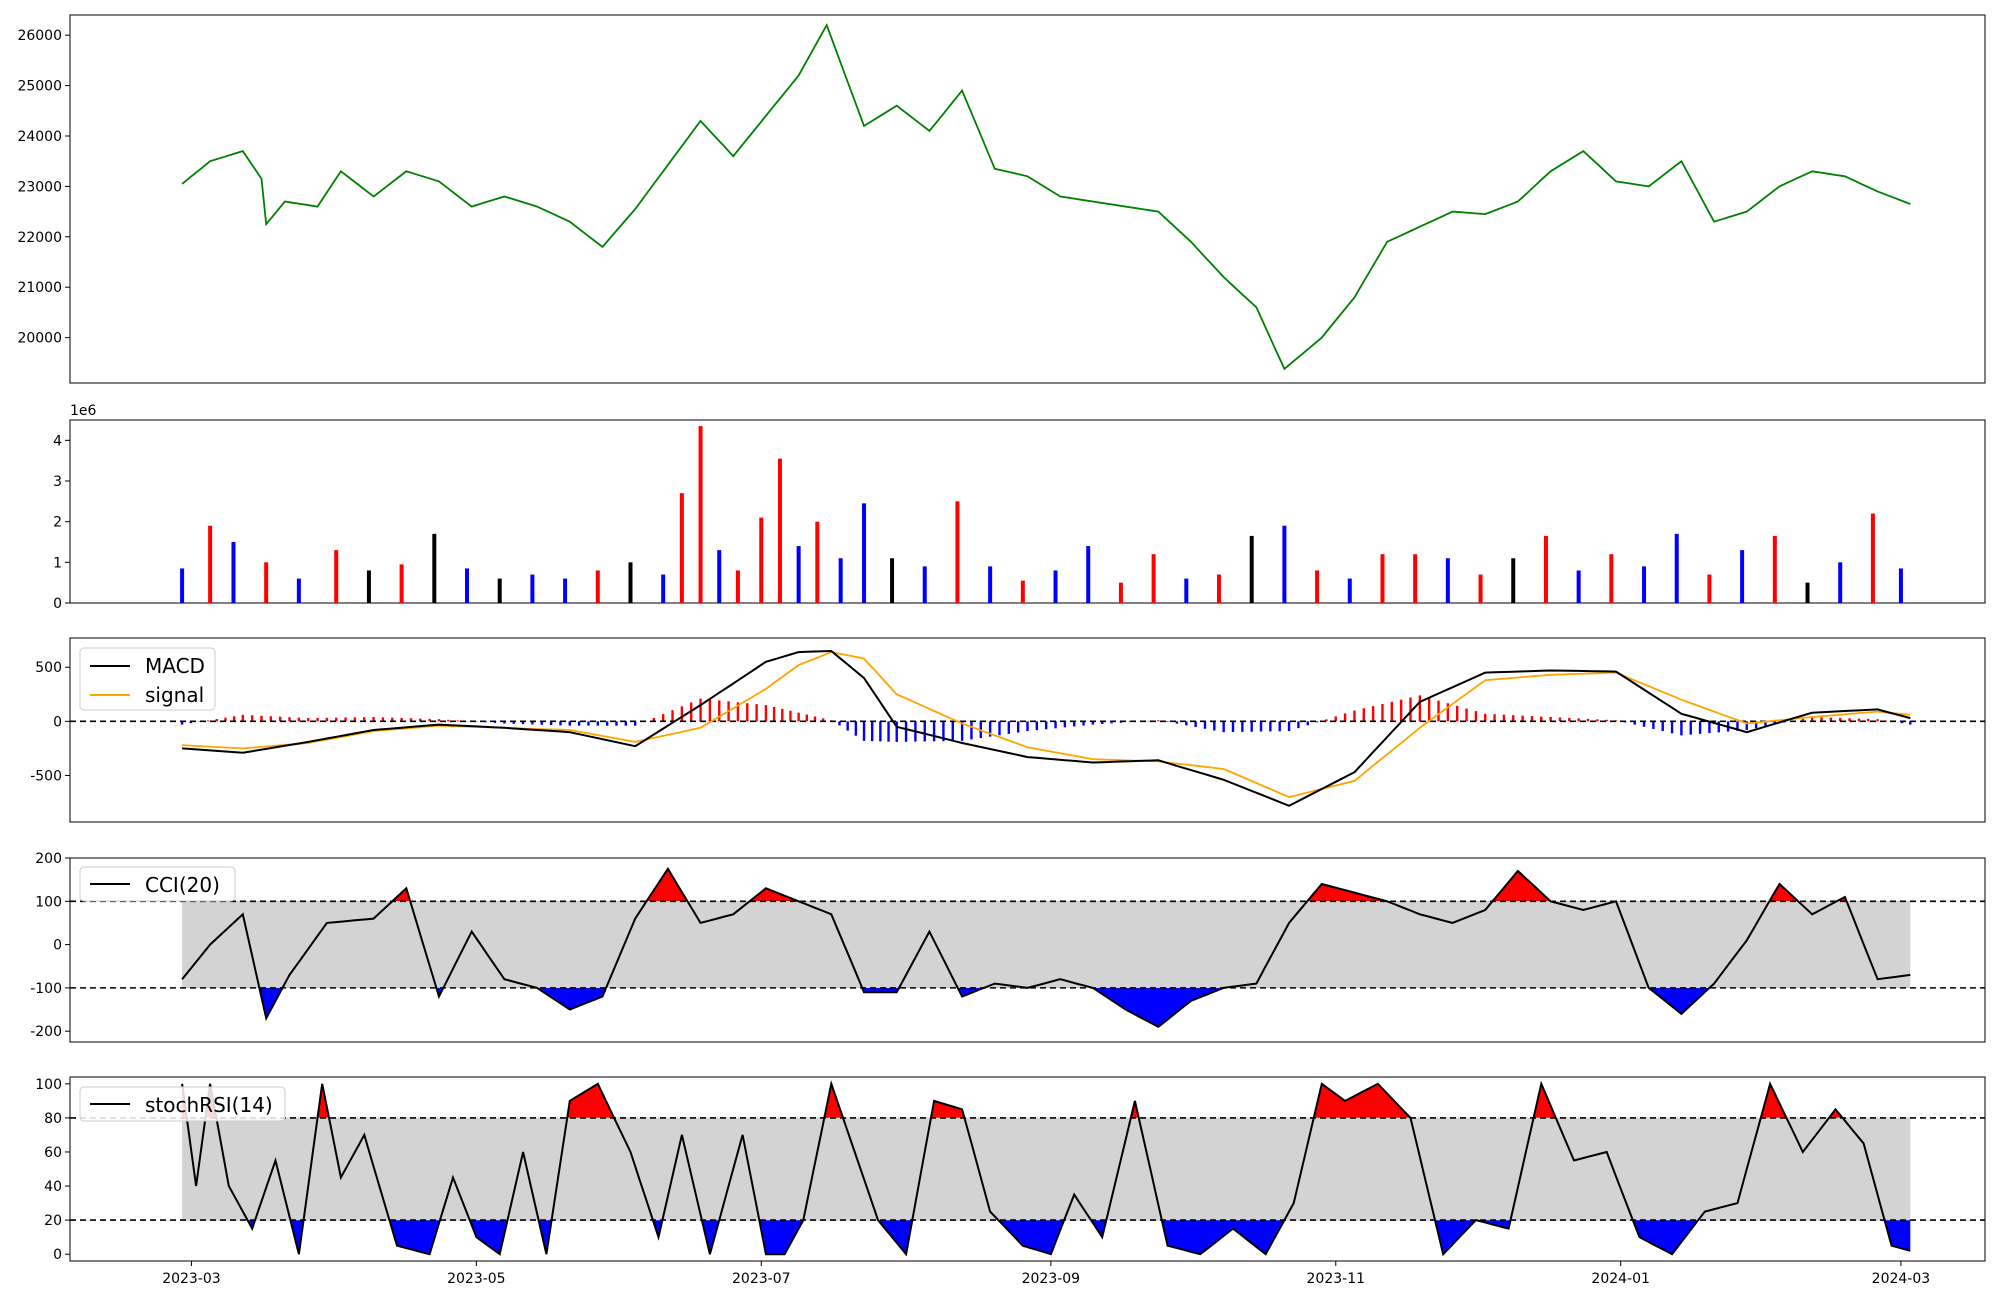 Image resolution: width=2000 pixels, height=1300 pixels. Describe the element at coordinates (1027, 950) in the screenshot. I see `cci-frame` at that location.